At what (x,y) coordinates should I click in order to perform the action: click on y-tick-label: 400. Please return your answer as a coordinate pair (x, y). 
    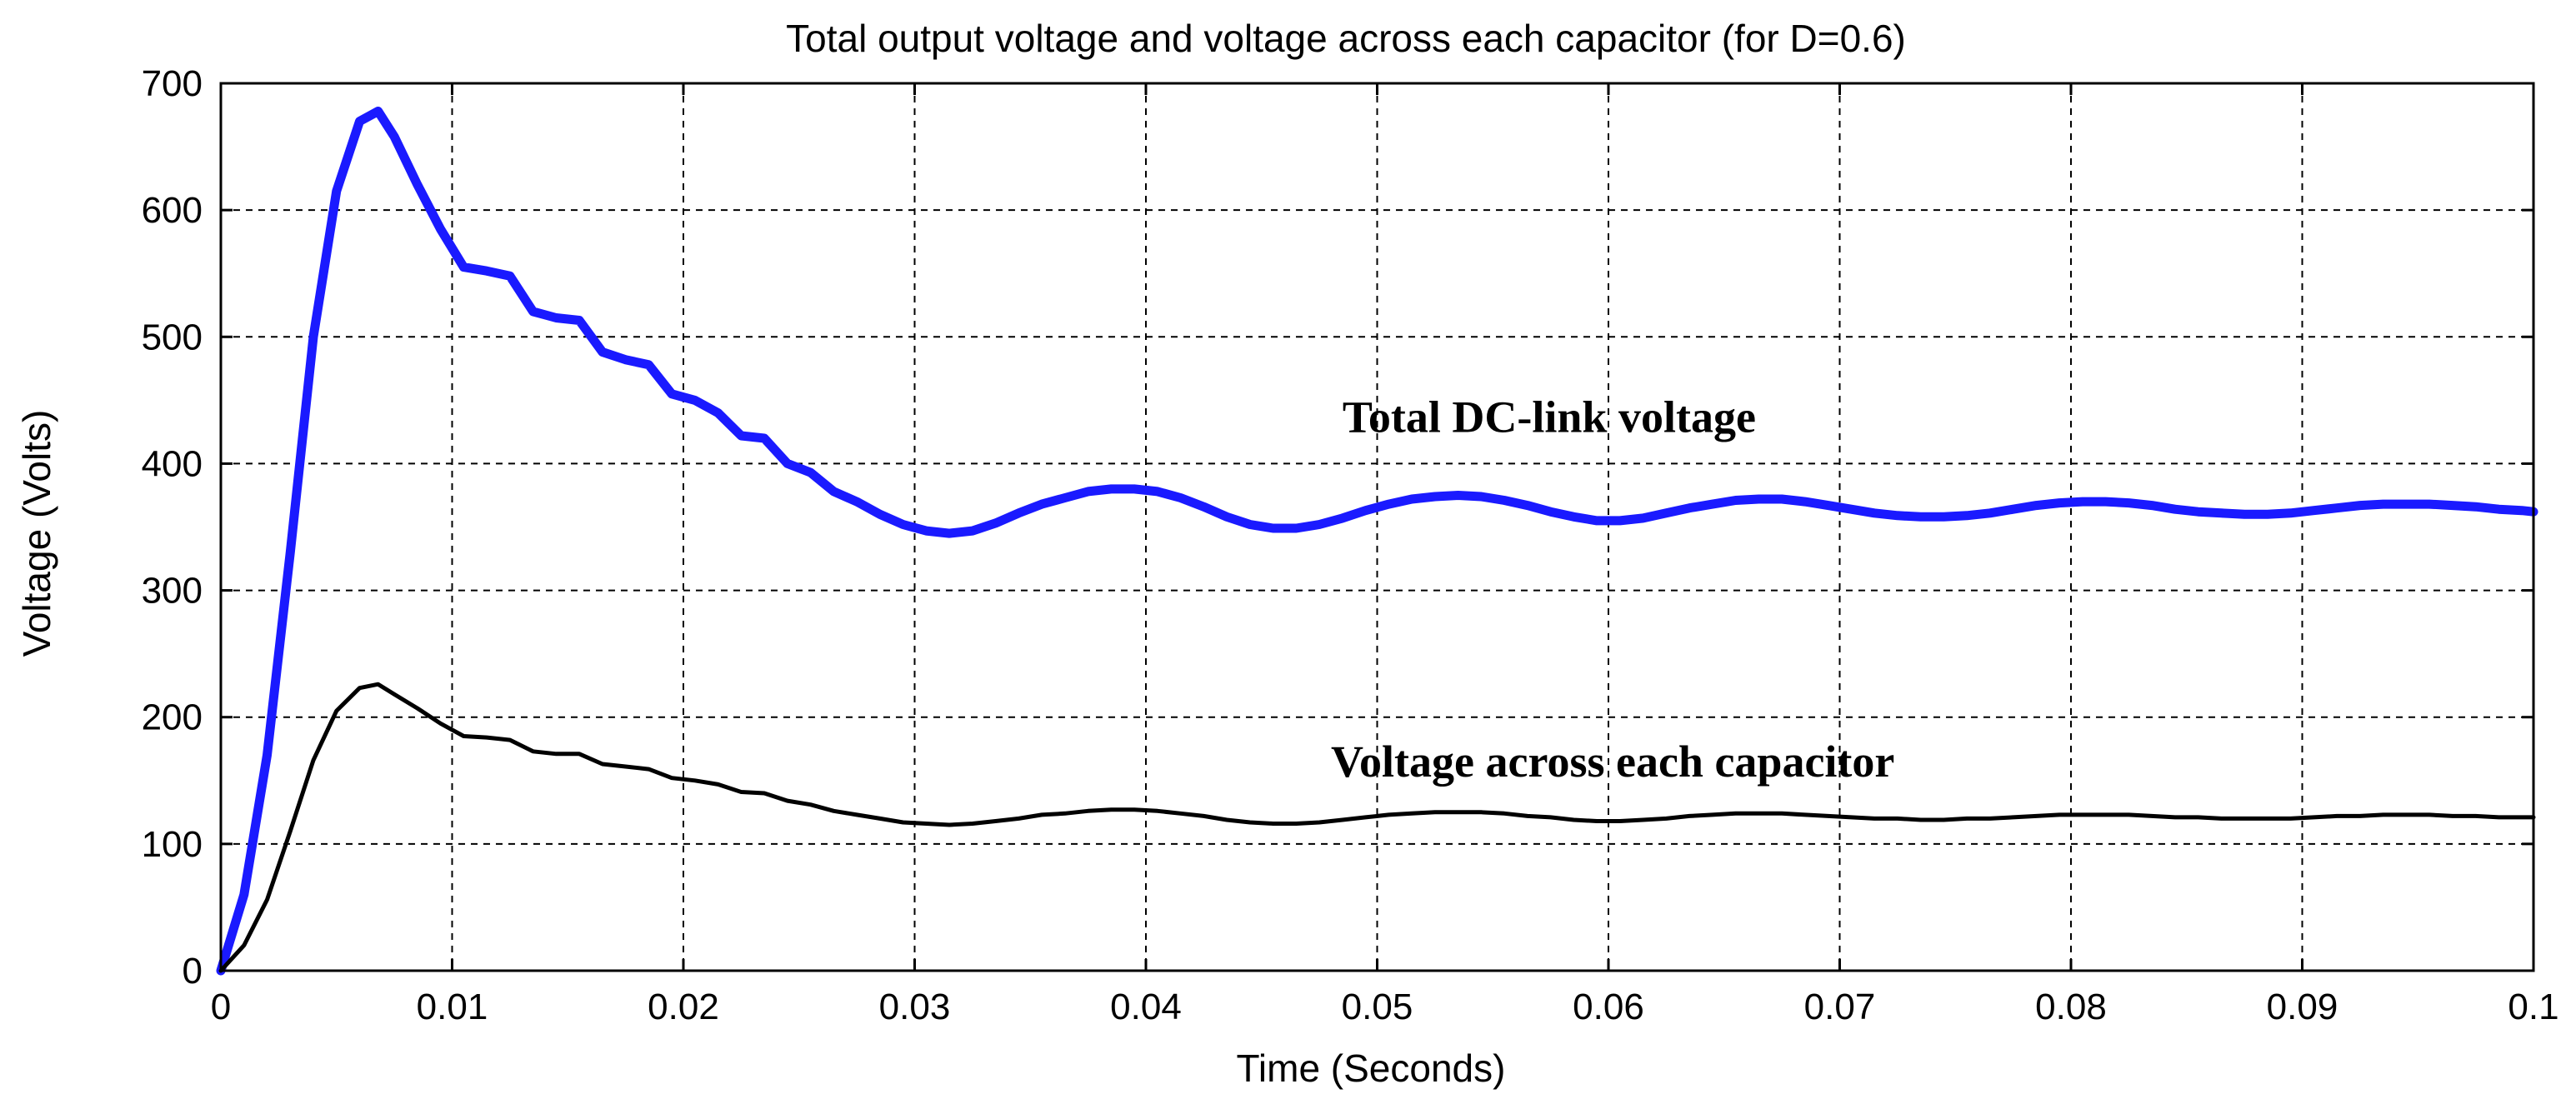
    Looking at the image, I should click on (172, 463).